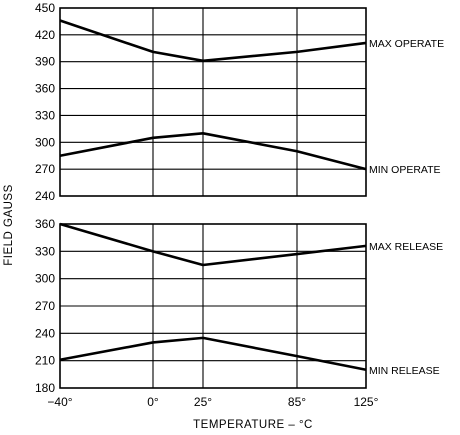 This screenshot has height=435, width=460. Describe the element at coordinates (45, 8) in the screenshot. I see `y-tick-label: 450` at that location.